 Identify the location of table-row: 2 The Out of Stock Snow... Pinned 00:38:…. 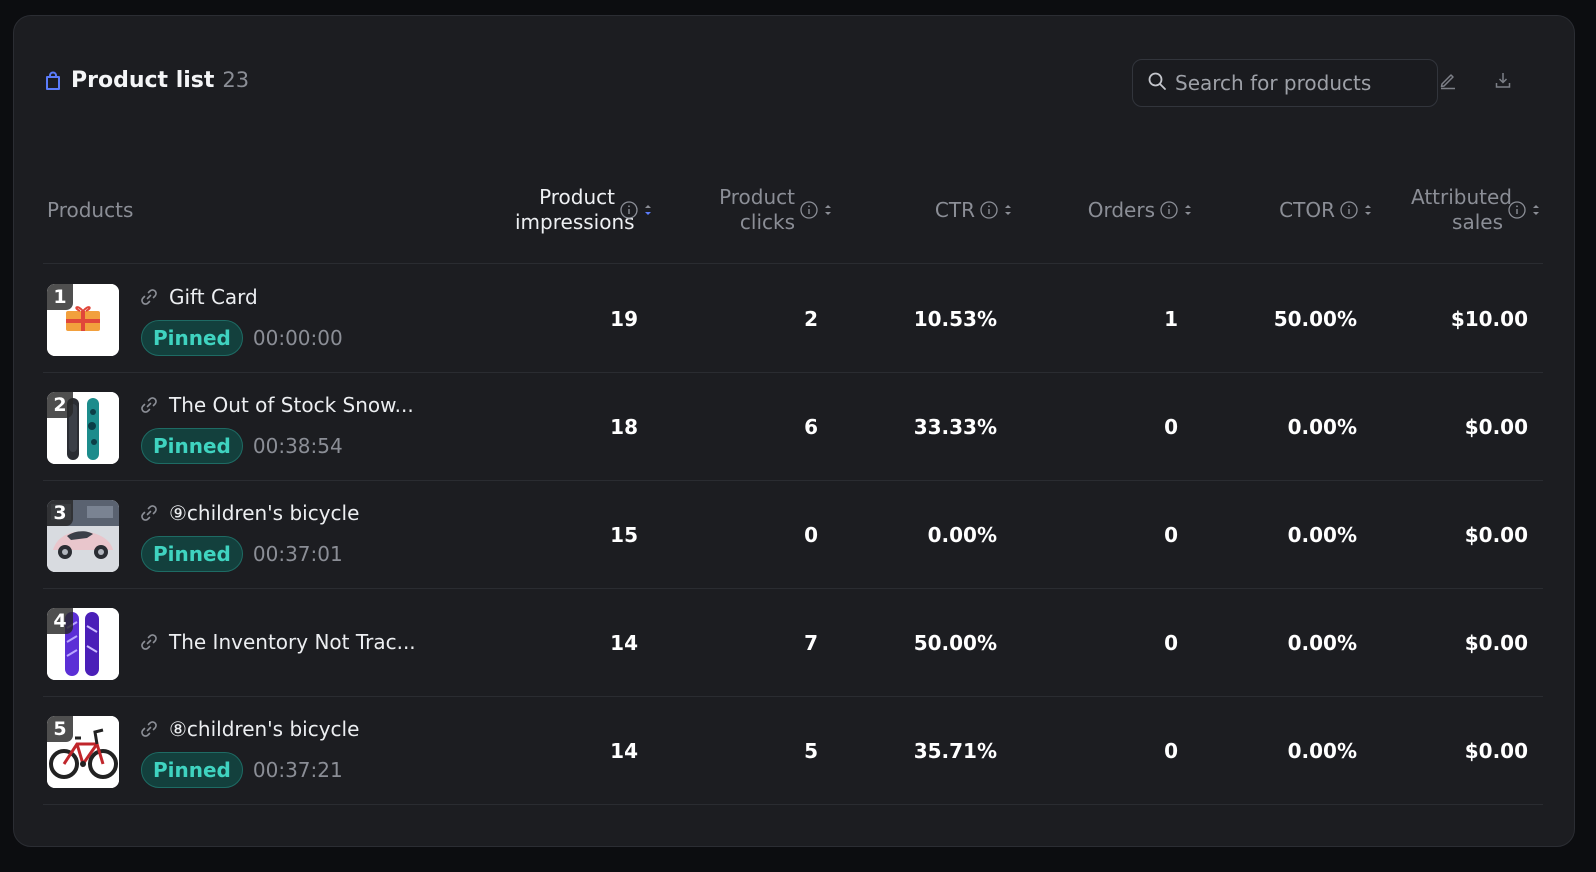
(793, 427).